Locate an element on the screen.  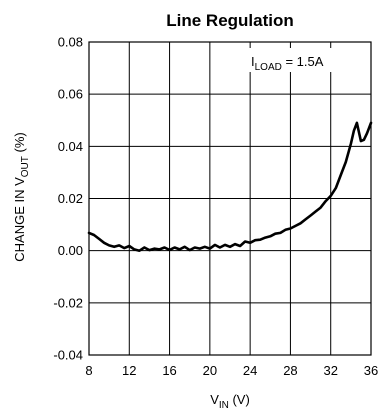
y-axis-label: CHANGE IN VOUT (%) is located at coordinates (21, 196).